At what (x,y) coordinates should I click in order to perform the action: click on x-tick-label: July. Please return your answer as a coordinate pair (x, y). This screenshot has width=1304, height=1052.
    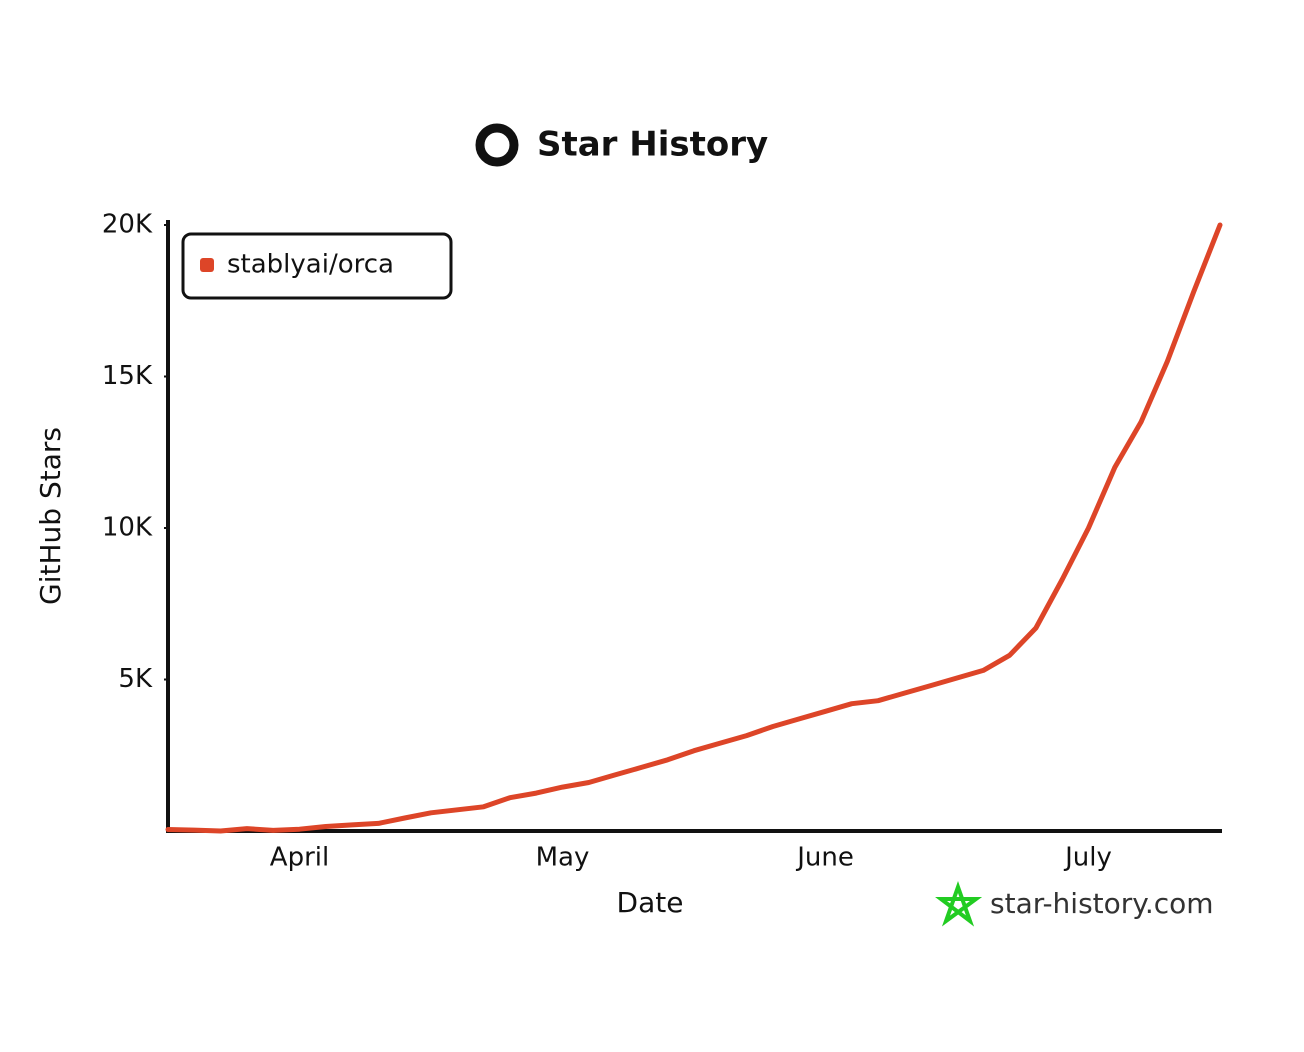
    Looking at the image, I should click on (1087, 858).